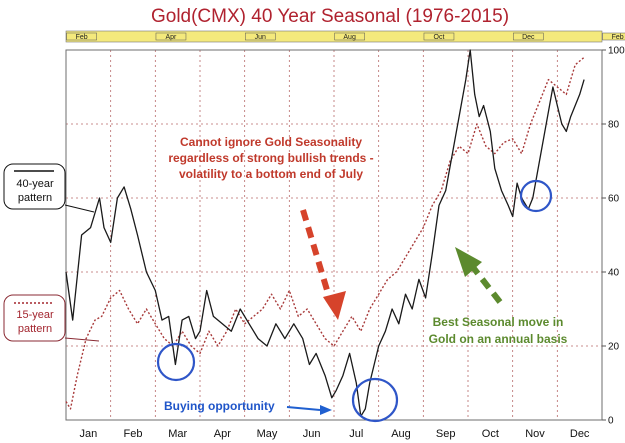 The image size is (625, 443). What do you see at coordinates (356, 434) in the screenshot?
I see `x-tick-label: Jul` at bounding box center [356, 434].